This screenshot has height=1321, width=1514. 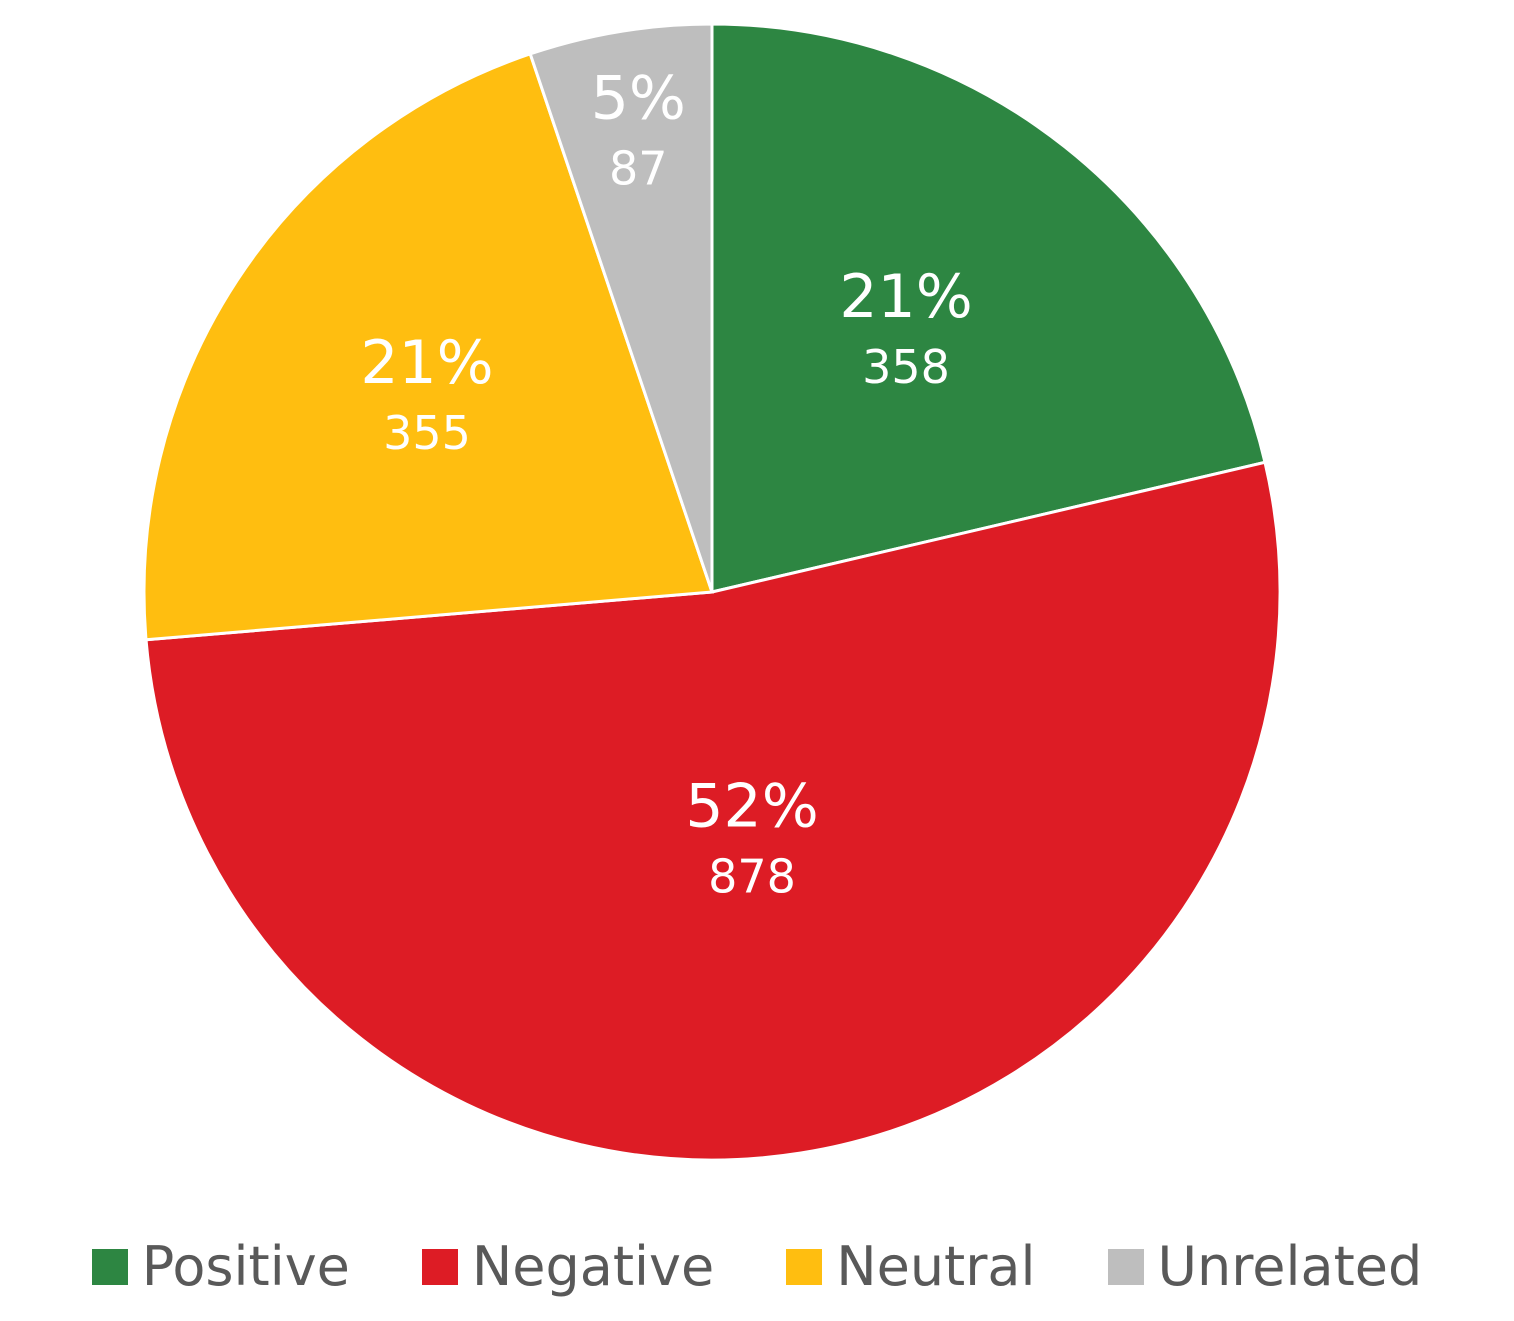 I want to click on percent-label-positive: 21%, so click(x=905, y=297).